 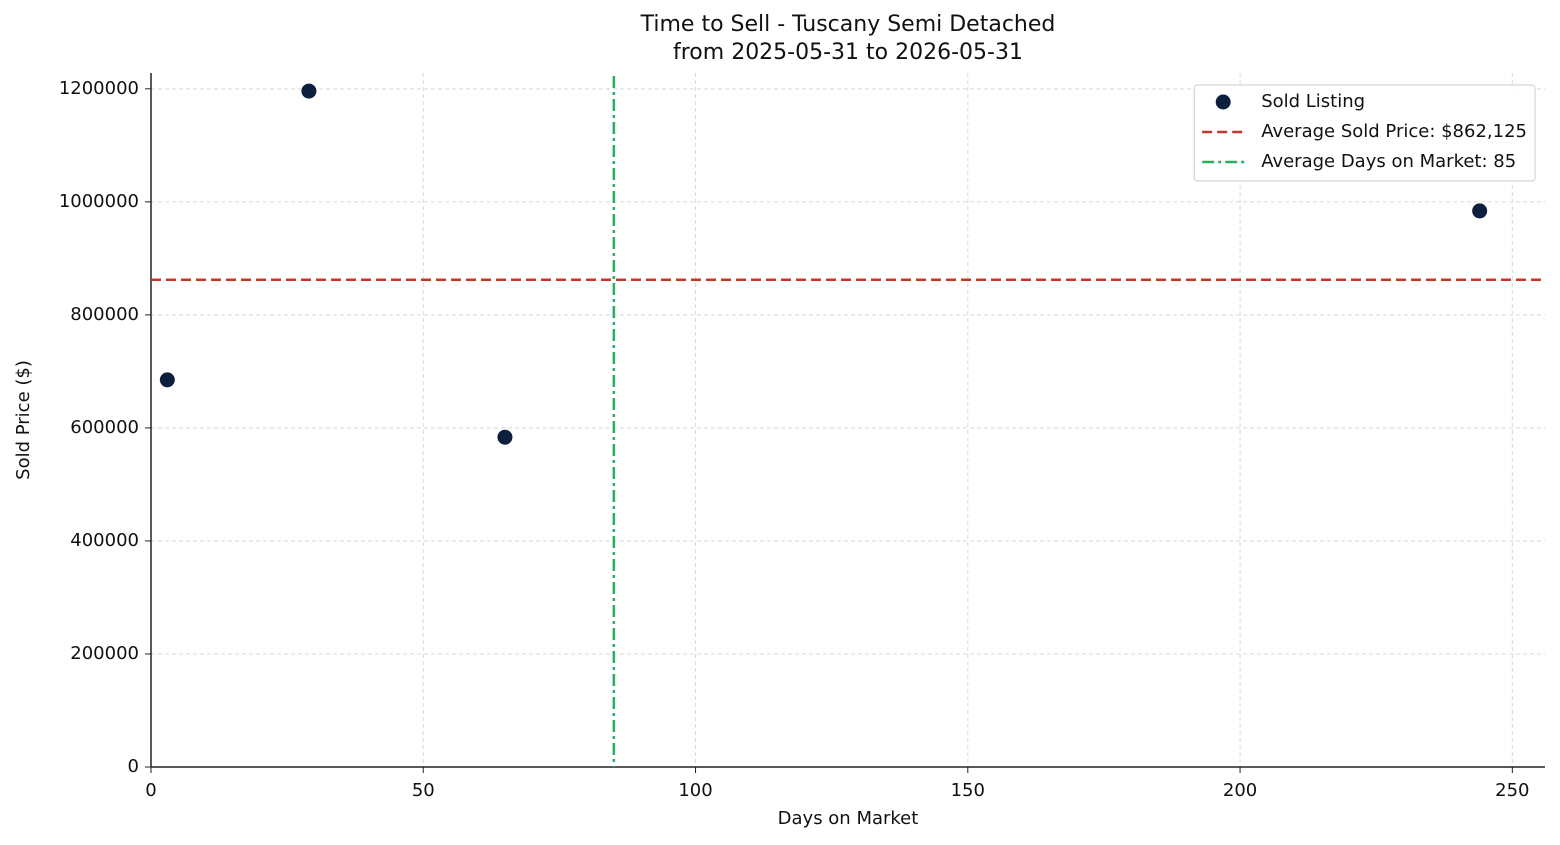 I want to click on y-tick-label: 200000, so click(x=104, y=653).